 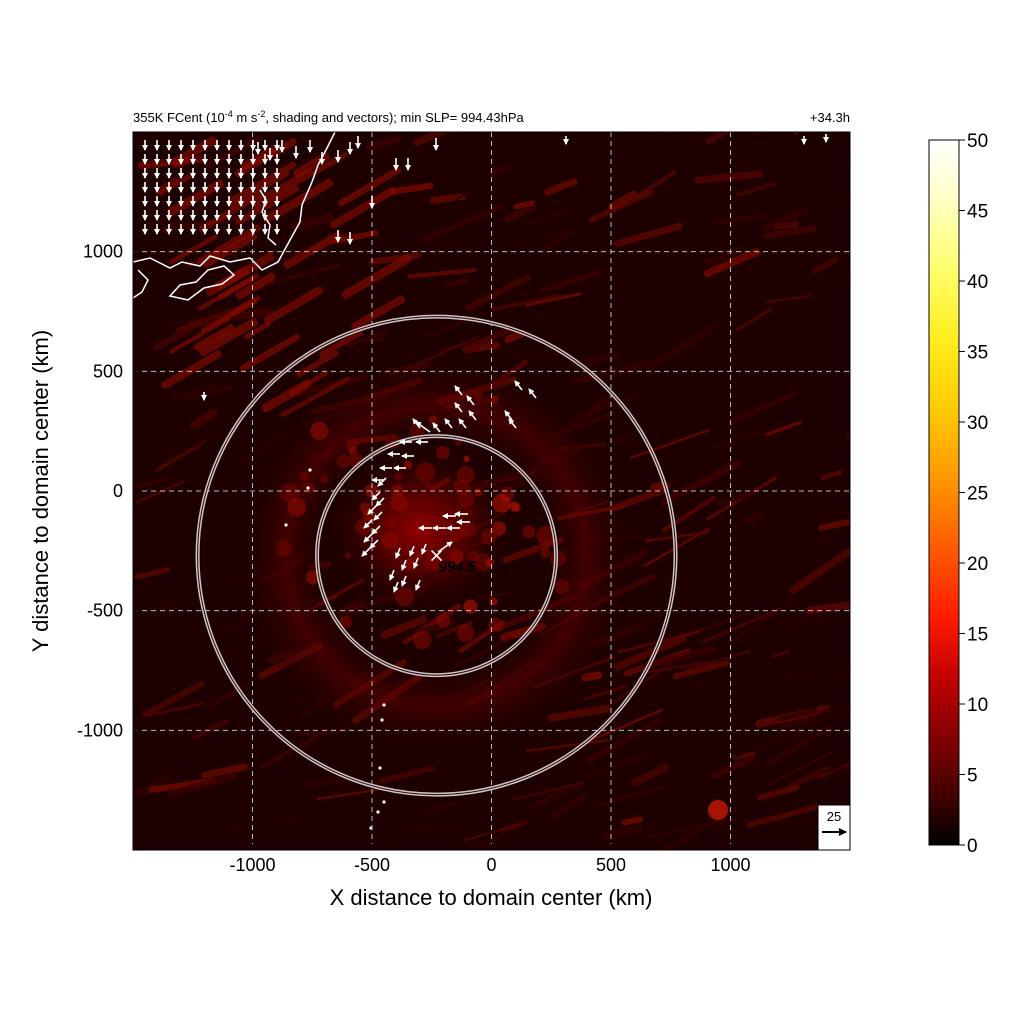 I want to click on colorbar-tick-label: 25, so click(x=977, y=494).